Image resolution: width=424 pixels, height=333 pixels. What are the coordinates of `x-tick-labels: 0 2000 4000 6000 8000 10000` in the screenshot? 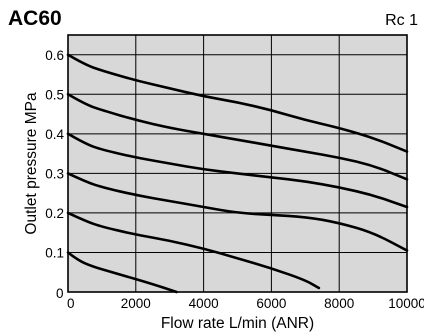 It's located at (245, 303).